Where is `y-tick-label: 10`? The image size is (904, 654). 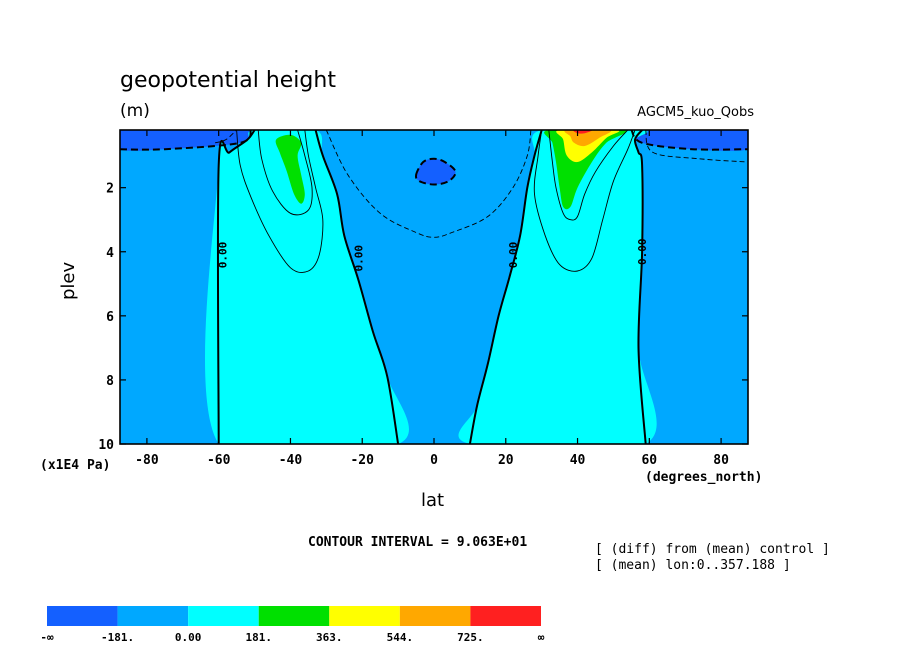
y-tick-label: 10 is located at coordinates (106, 445).